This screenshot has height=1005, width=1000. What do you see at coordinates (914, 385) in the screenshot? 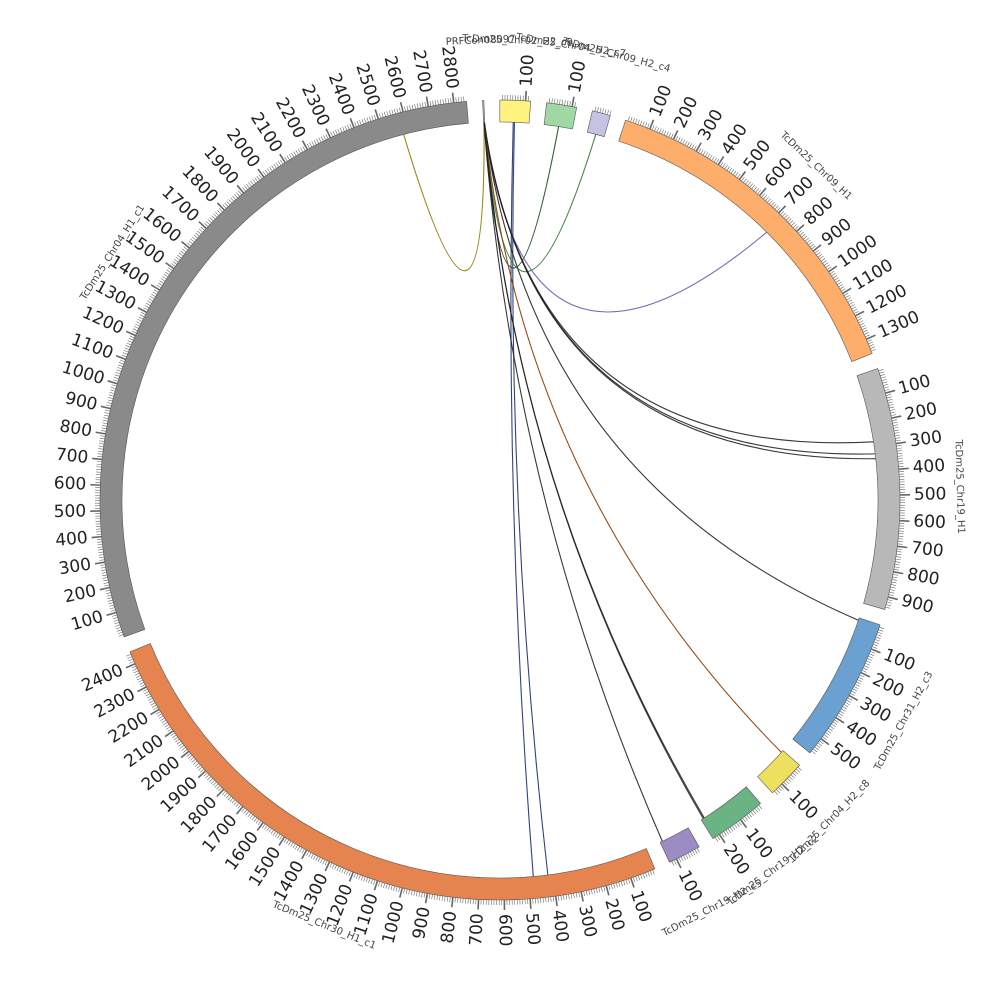
I see `tick-label: 100` at bounding box center [914, 385].